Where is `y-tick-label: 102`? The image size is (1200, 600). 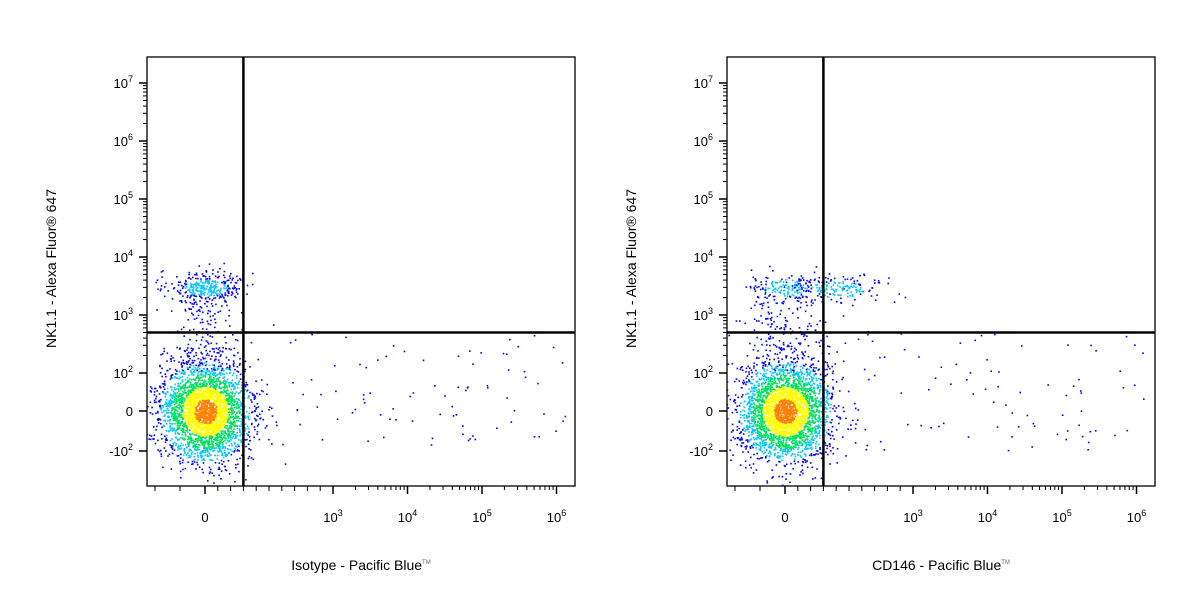 y-tick-label: 102 is located at coordinates (123, 372).